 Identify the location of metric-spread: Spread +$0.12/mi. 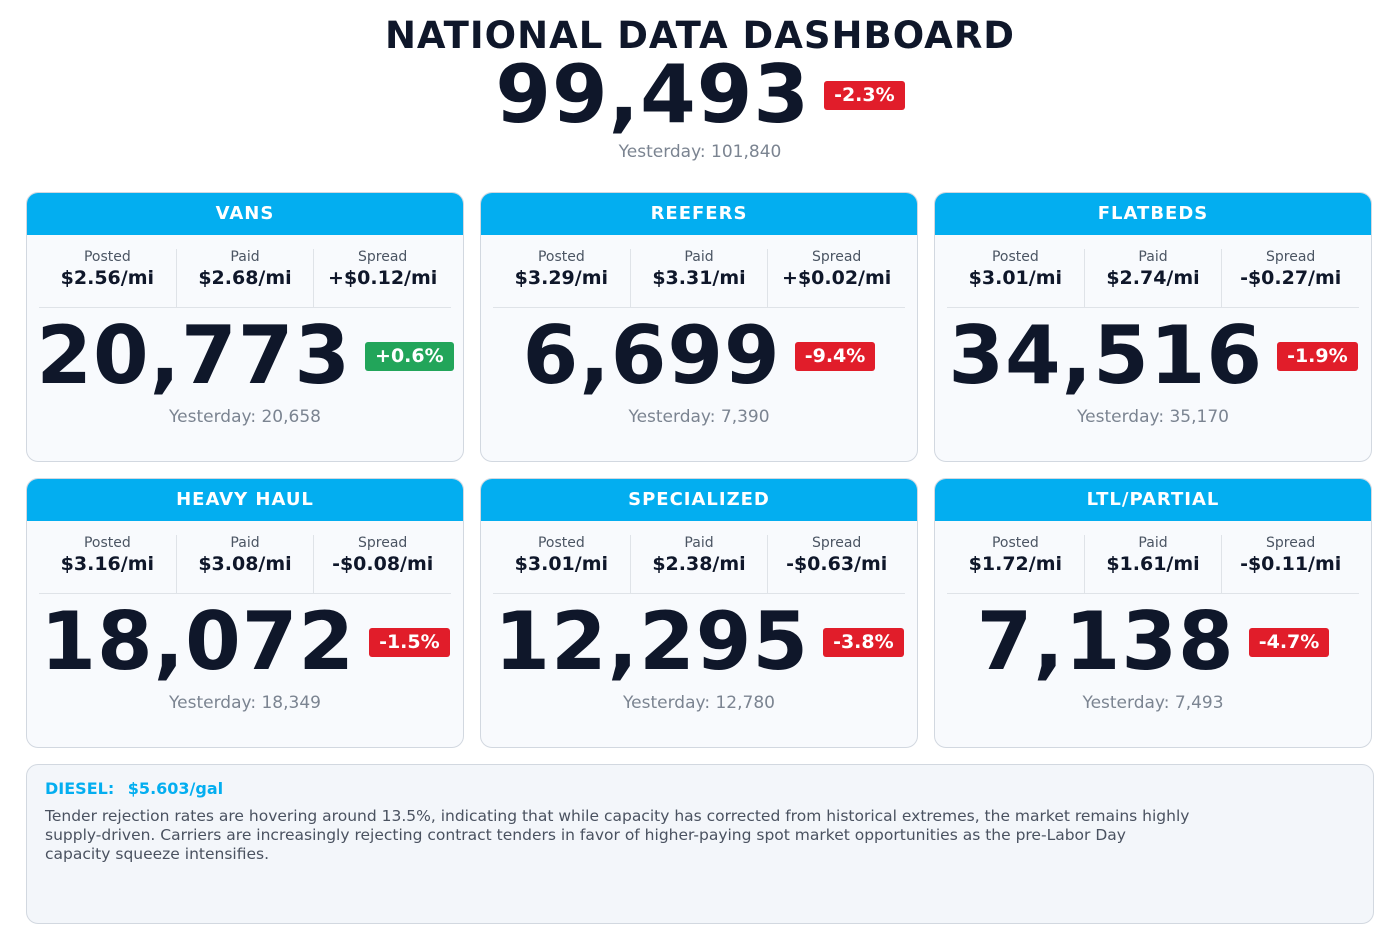
(382, 278).